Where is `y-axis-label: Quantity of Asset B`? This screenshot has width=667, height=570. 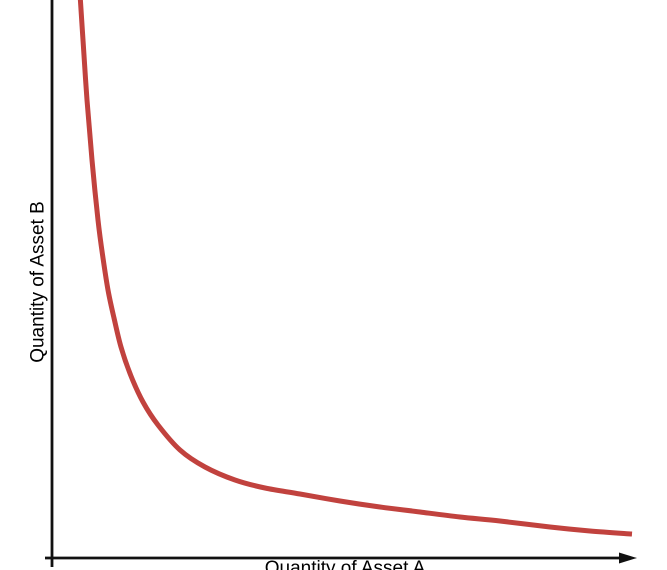 y-axis-label: Quantity of Asset B is located at coordinates (38, 282).